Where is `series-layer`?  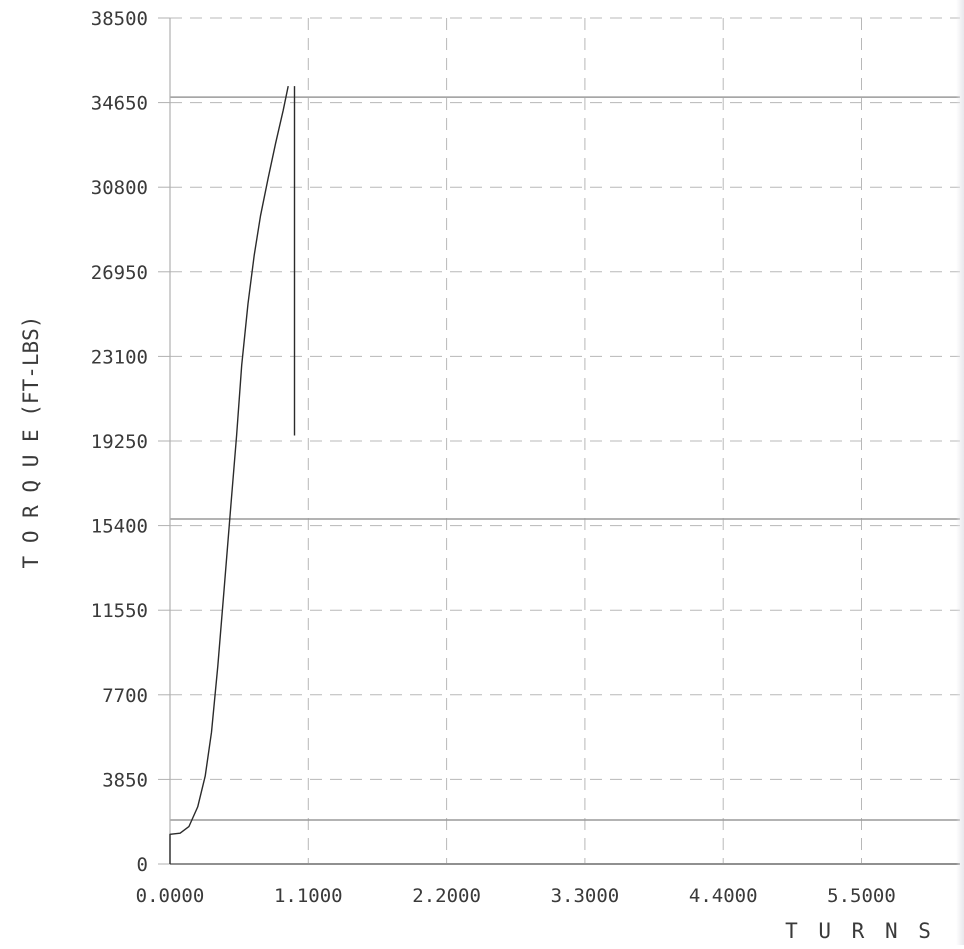 series-layer is located at coordinates (232, 474).